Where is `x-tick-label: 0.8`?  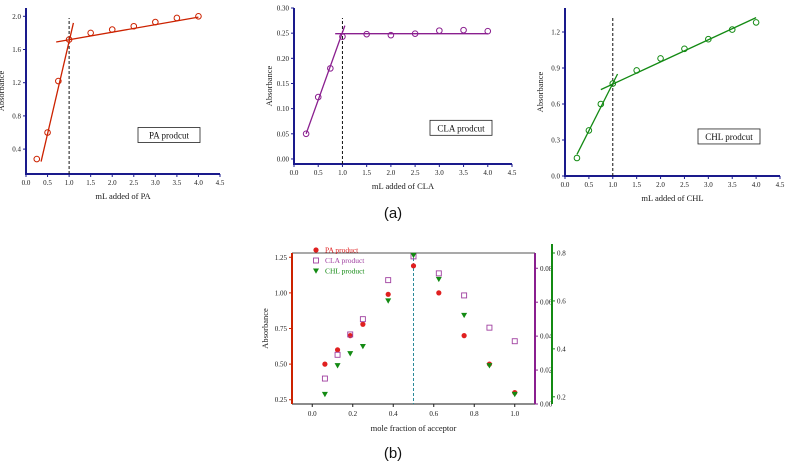 x-tick-label: 0.8 is located at coordinates (474, 414).